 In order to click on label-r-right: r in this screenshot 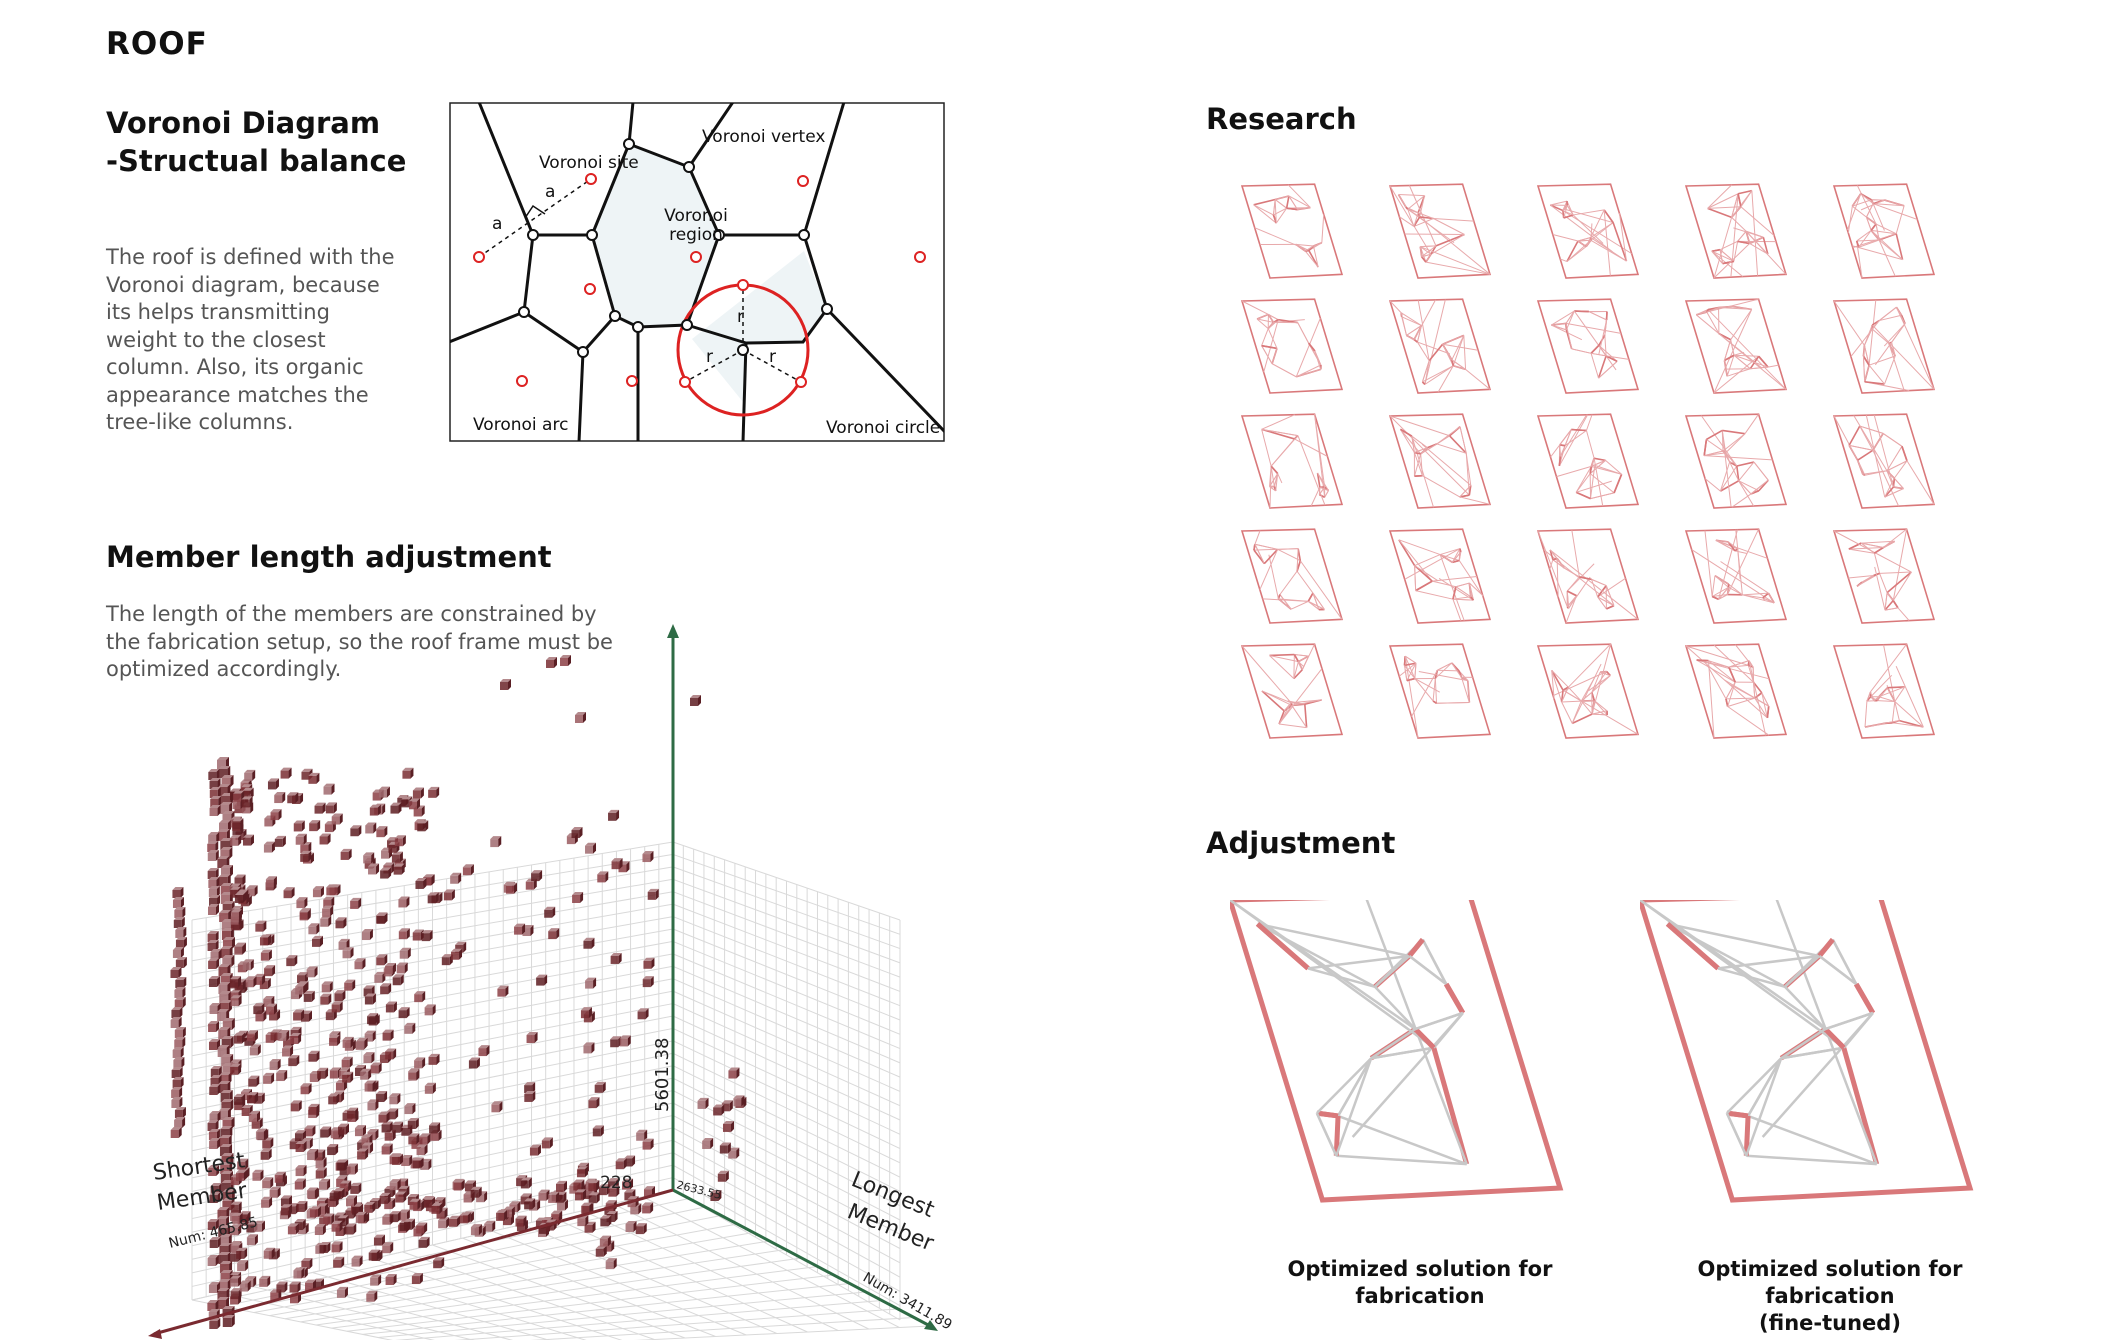, I will do `click(772, 357)`.